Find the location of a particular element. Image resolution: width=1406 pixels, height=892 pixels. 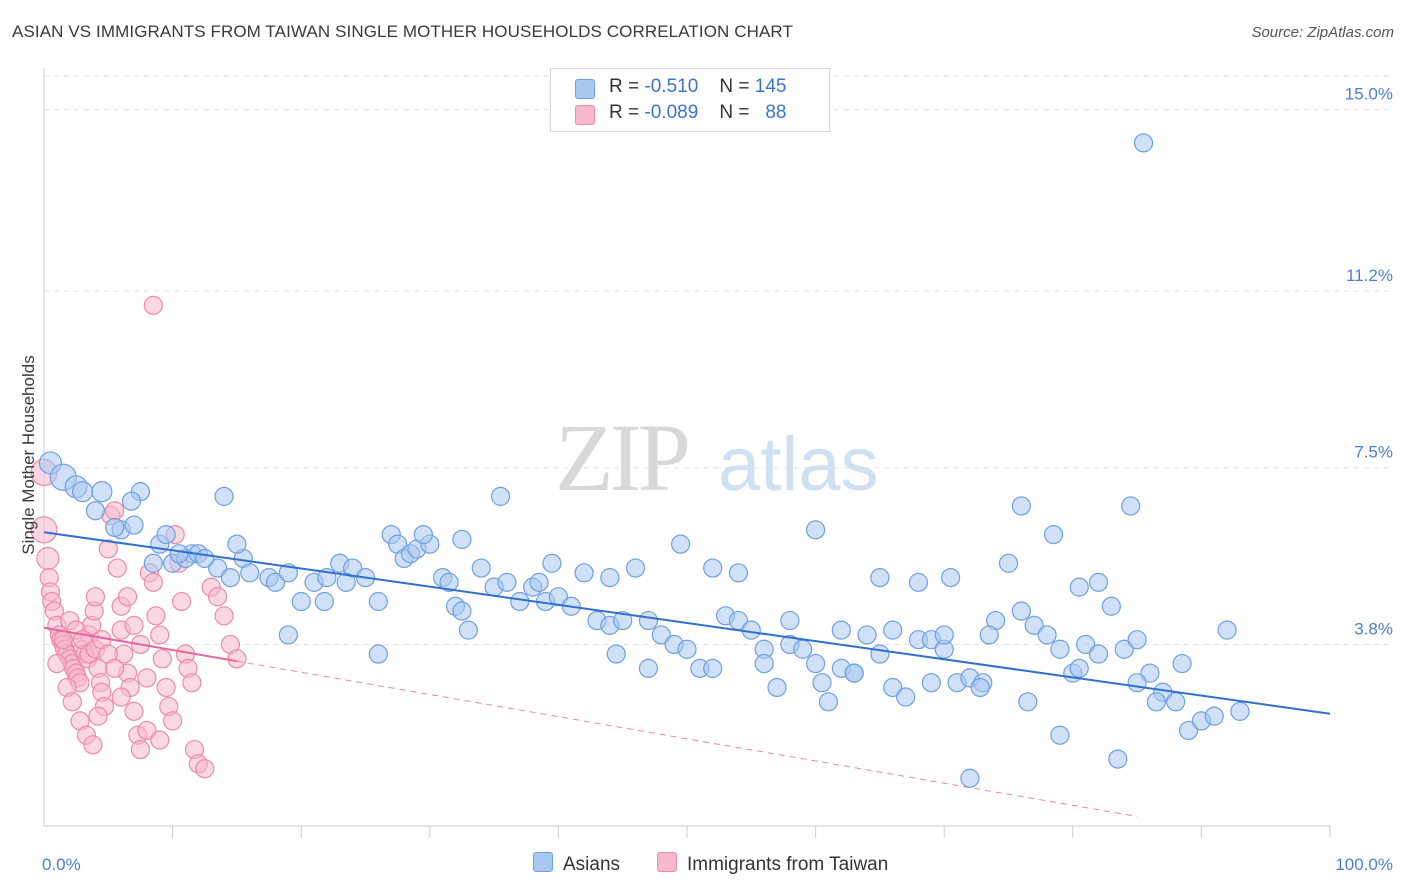

legend-r-value-asians: -0.510 is located at coordinates (671, 86).